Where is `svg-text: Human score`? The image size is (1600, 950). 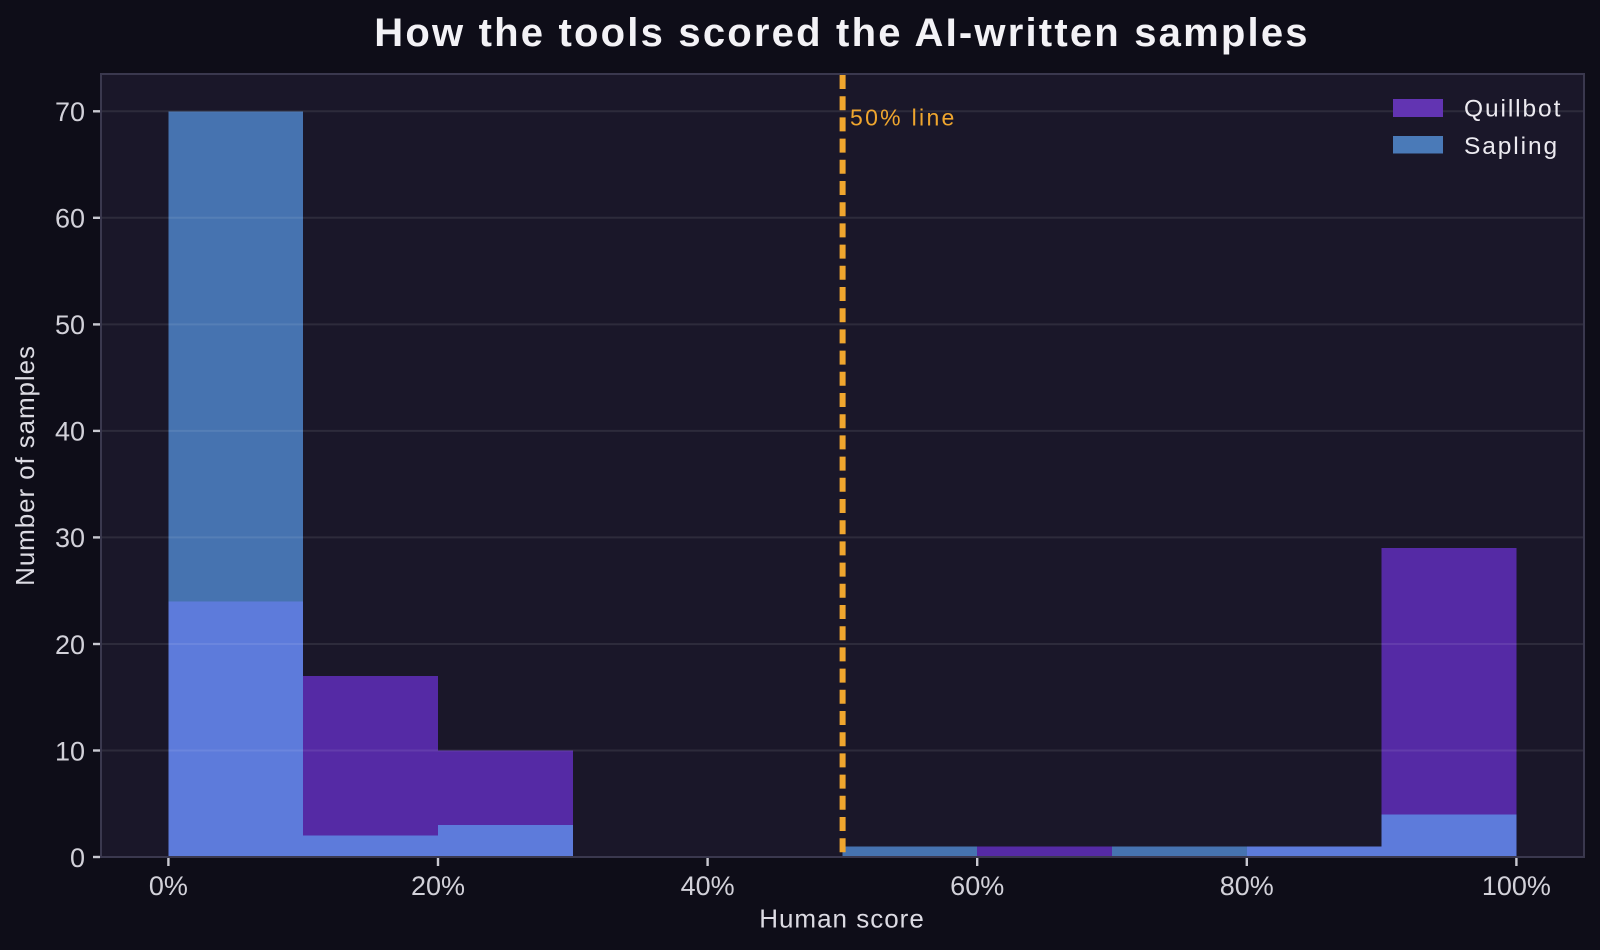 svg-text: Human score is located at coordinates (842, 919).